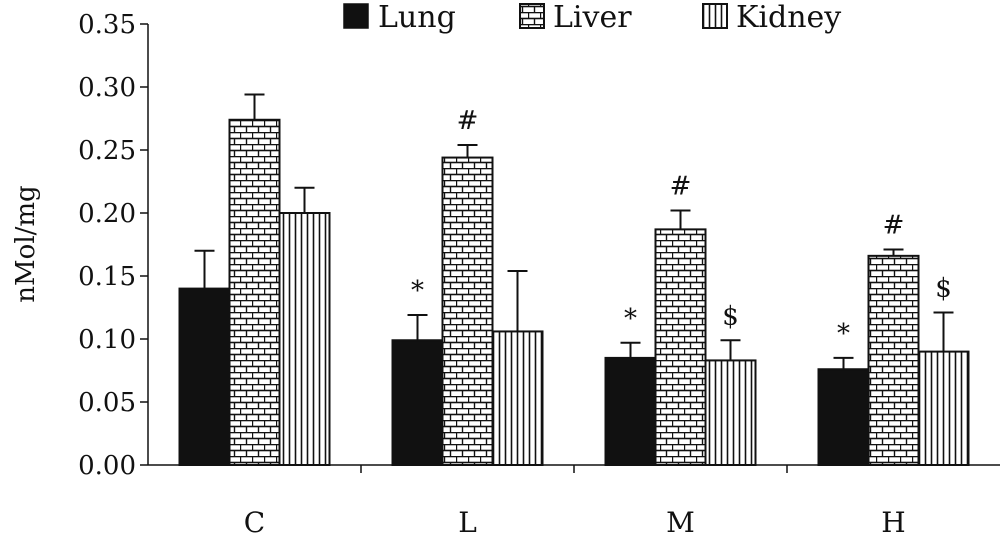 Image resolution: width=1000 pixels, height=534 pixels. Describe the element at coordinates (107, 214) in the screenshot. I see `y-tick-label: 0.20` at that location.